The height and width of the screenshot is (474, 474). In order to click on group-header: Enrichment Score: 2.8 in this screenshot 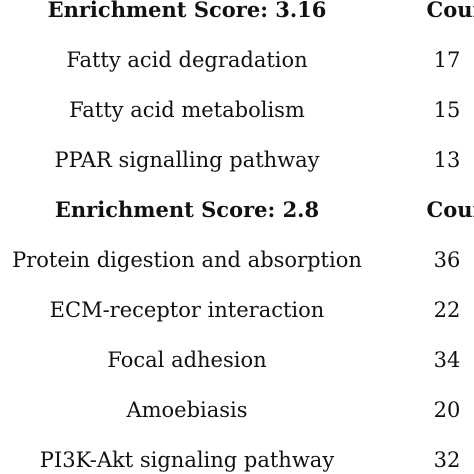, I will do `click(187, 209)`.